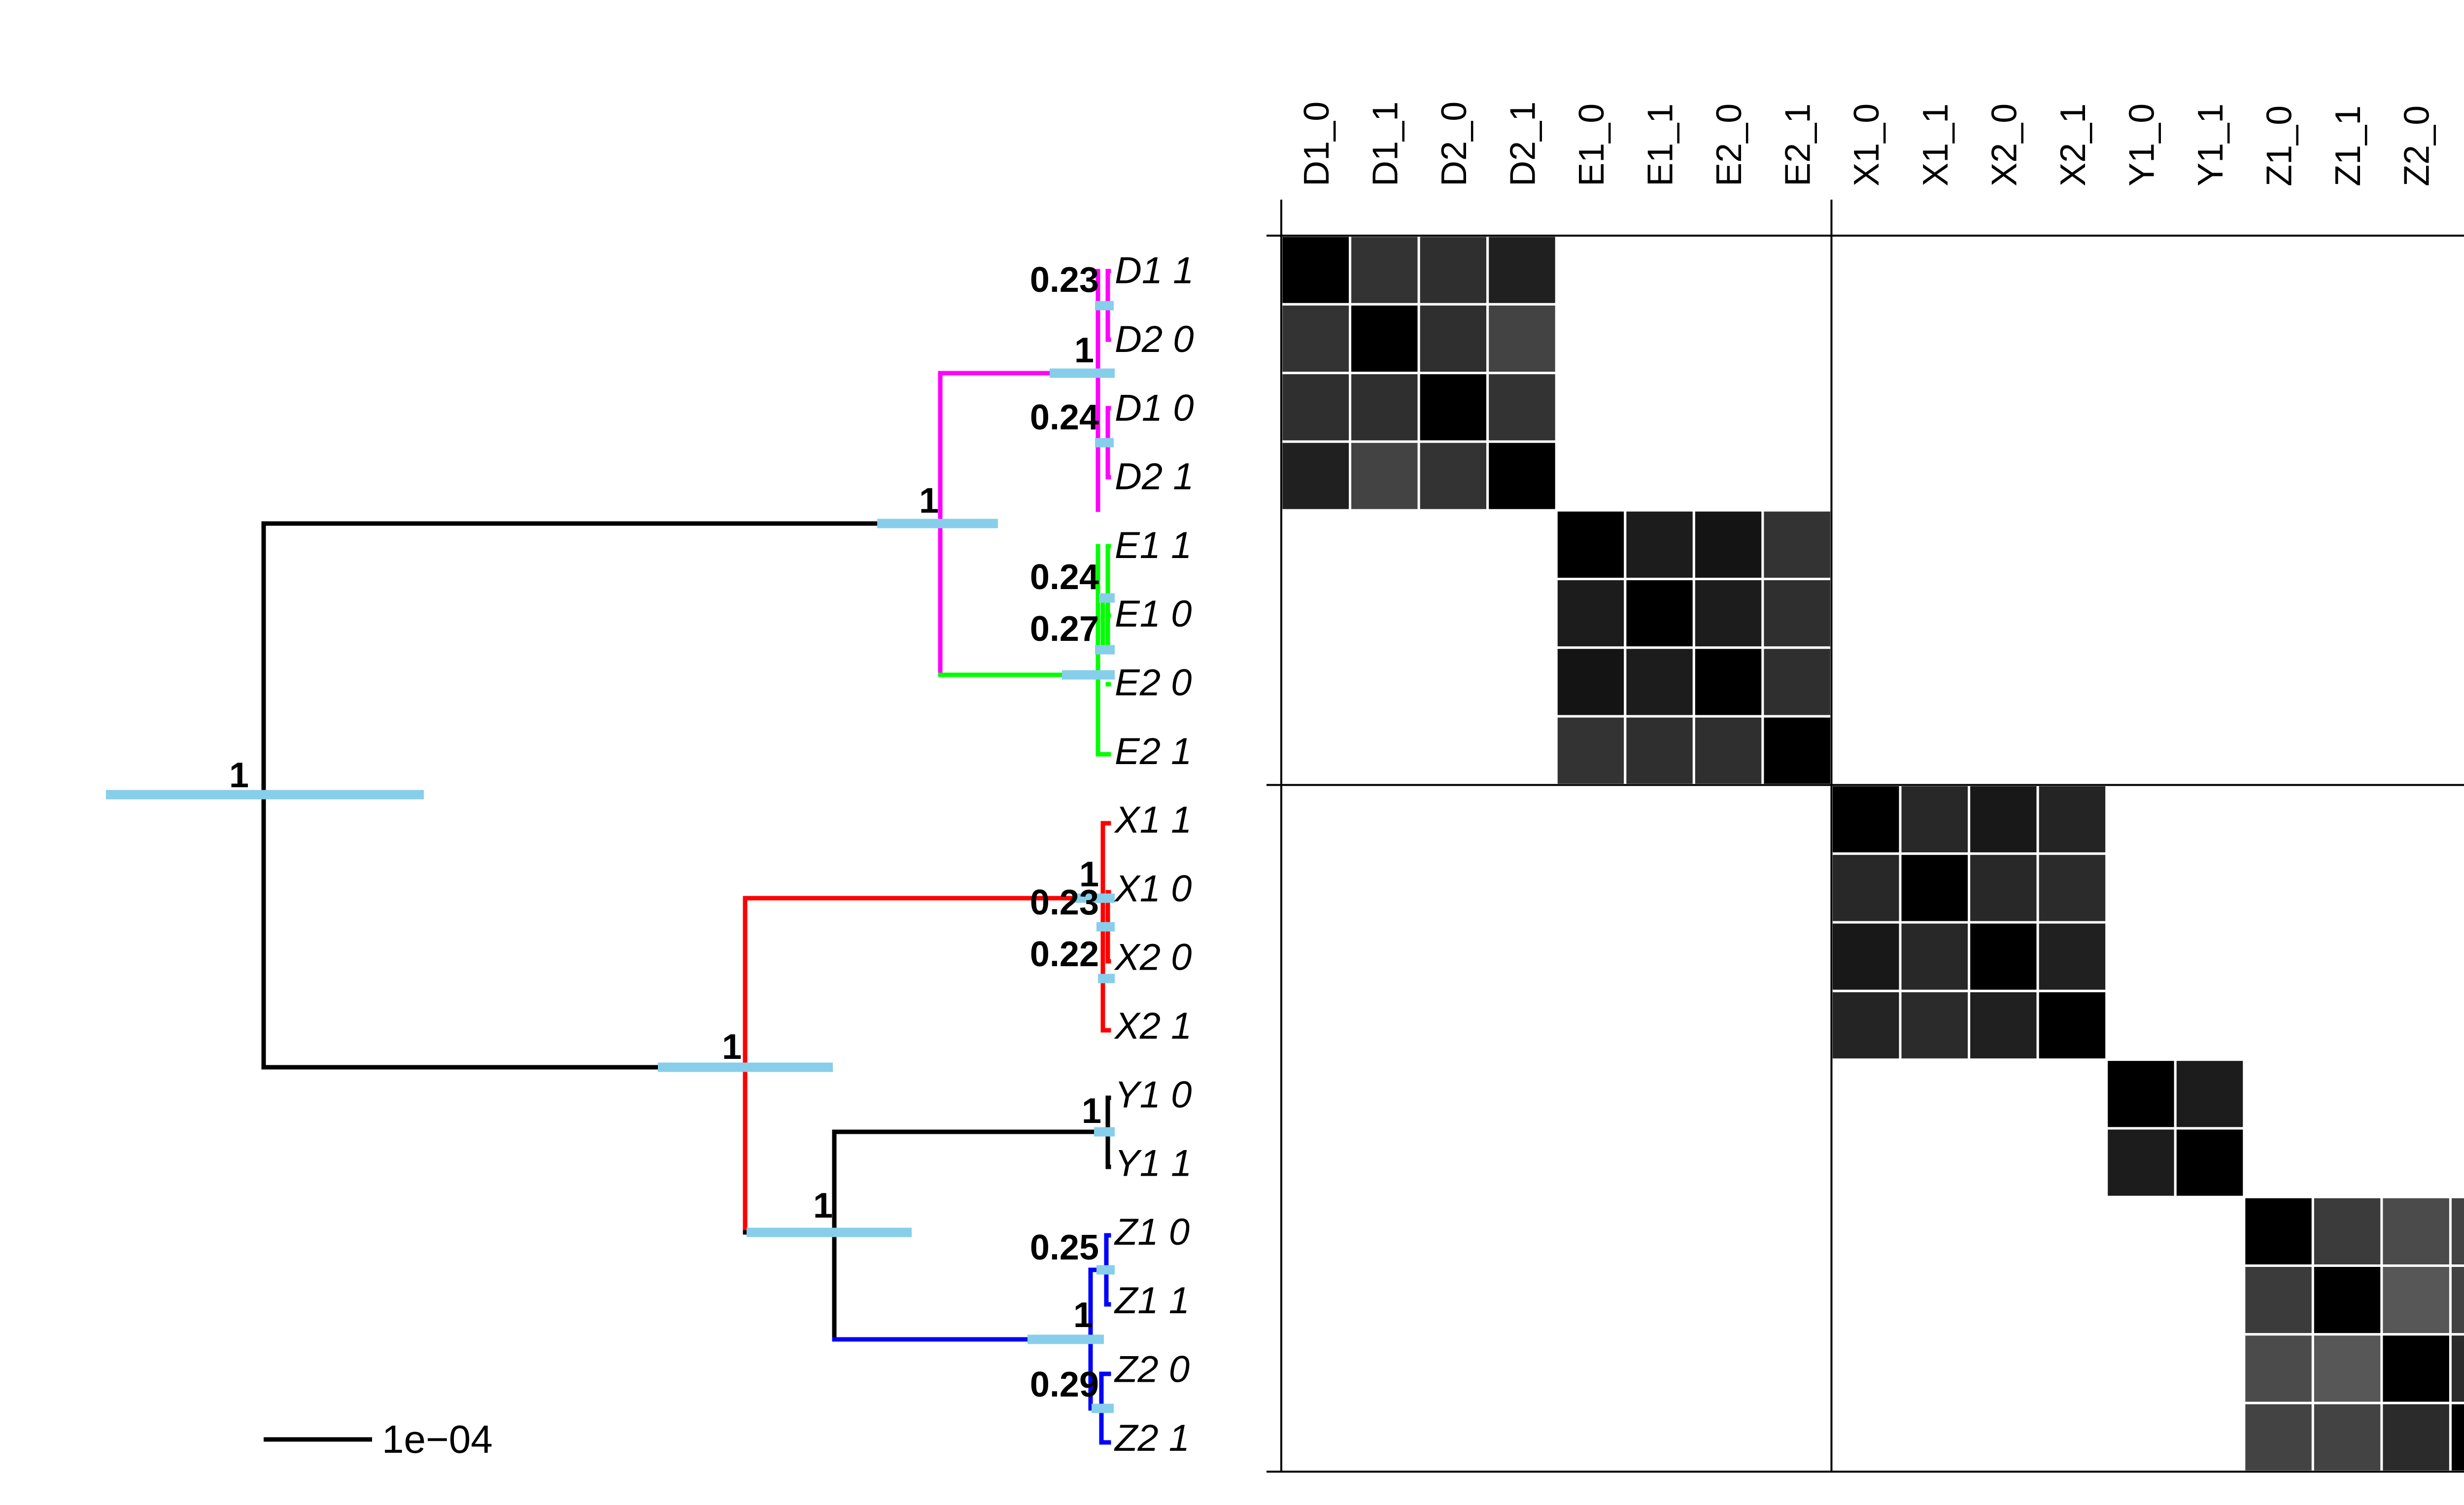 The width and height of the screenshot is (2464, 1505). What do you see at coordinates (1153, 958) in the screenshot?
I see `tip-label: X2 0` at bounding box center [1153, 958].